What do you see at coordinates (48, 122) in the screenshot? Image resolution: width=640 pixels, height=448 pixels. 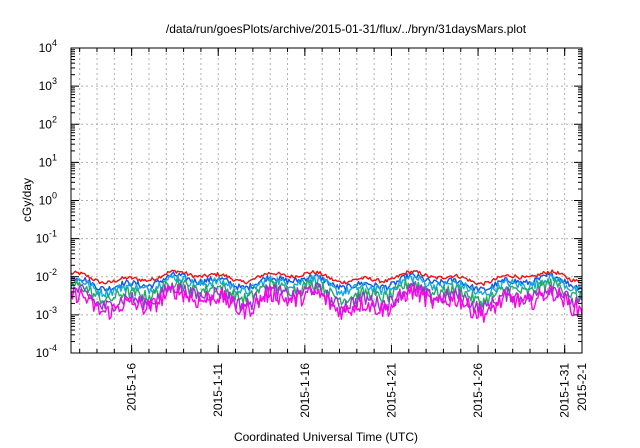 I see `y-tick-label: 10²` at bounding box center [48, 122].